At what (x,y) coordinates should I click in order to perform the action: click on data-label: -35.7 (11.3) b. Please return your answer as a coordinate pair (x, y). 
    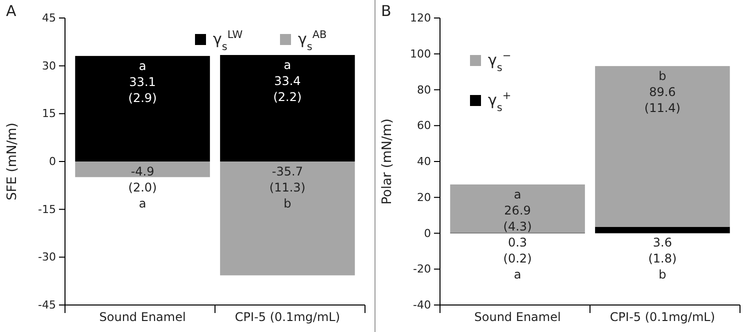
    Looking at the image, I should click on (287, 187).